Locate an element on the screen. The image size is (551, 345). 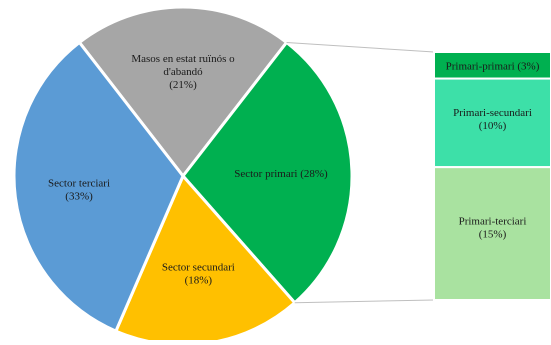
bar-label-line: Primari-primari (3%) is located at coordinates (493, 66).